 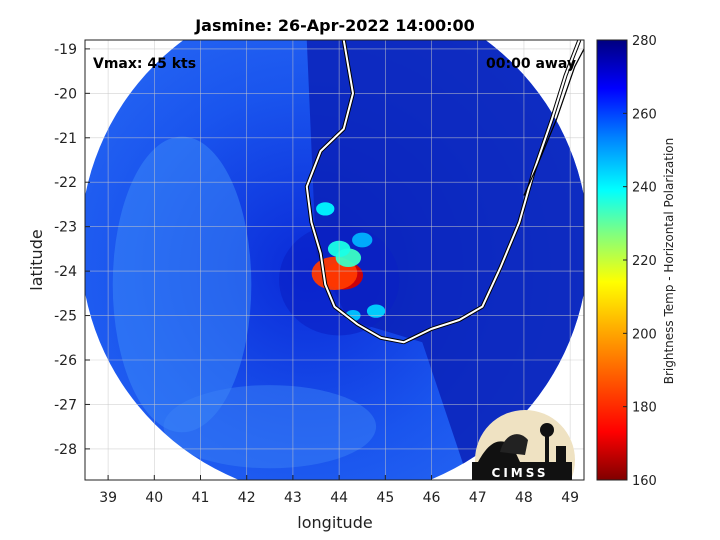 What do you see at coordinates (523, 445) in the screenshot?
I see `cimss-logo: CIMSS` at bounding box center [523, 445].